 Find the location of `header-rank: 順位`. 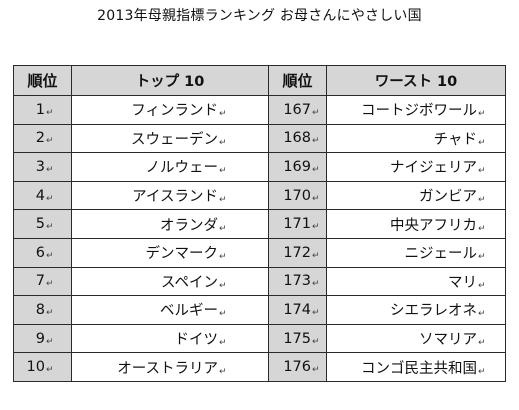

header-rank: 順位 is located at coordinates (42, 80).